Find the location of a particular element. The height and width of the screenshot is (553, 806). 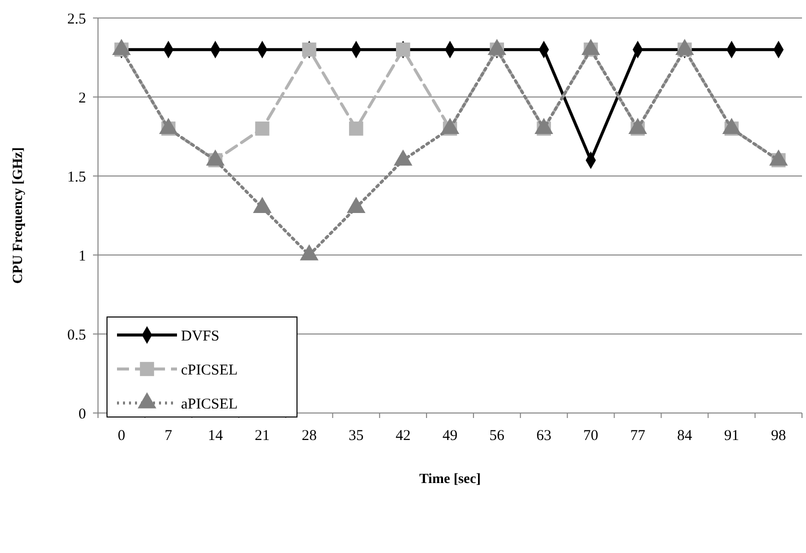

x-tick-label: 63 is located at coordinates (544, 436).